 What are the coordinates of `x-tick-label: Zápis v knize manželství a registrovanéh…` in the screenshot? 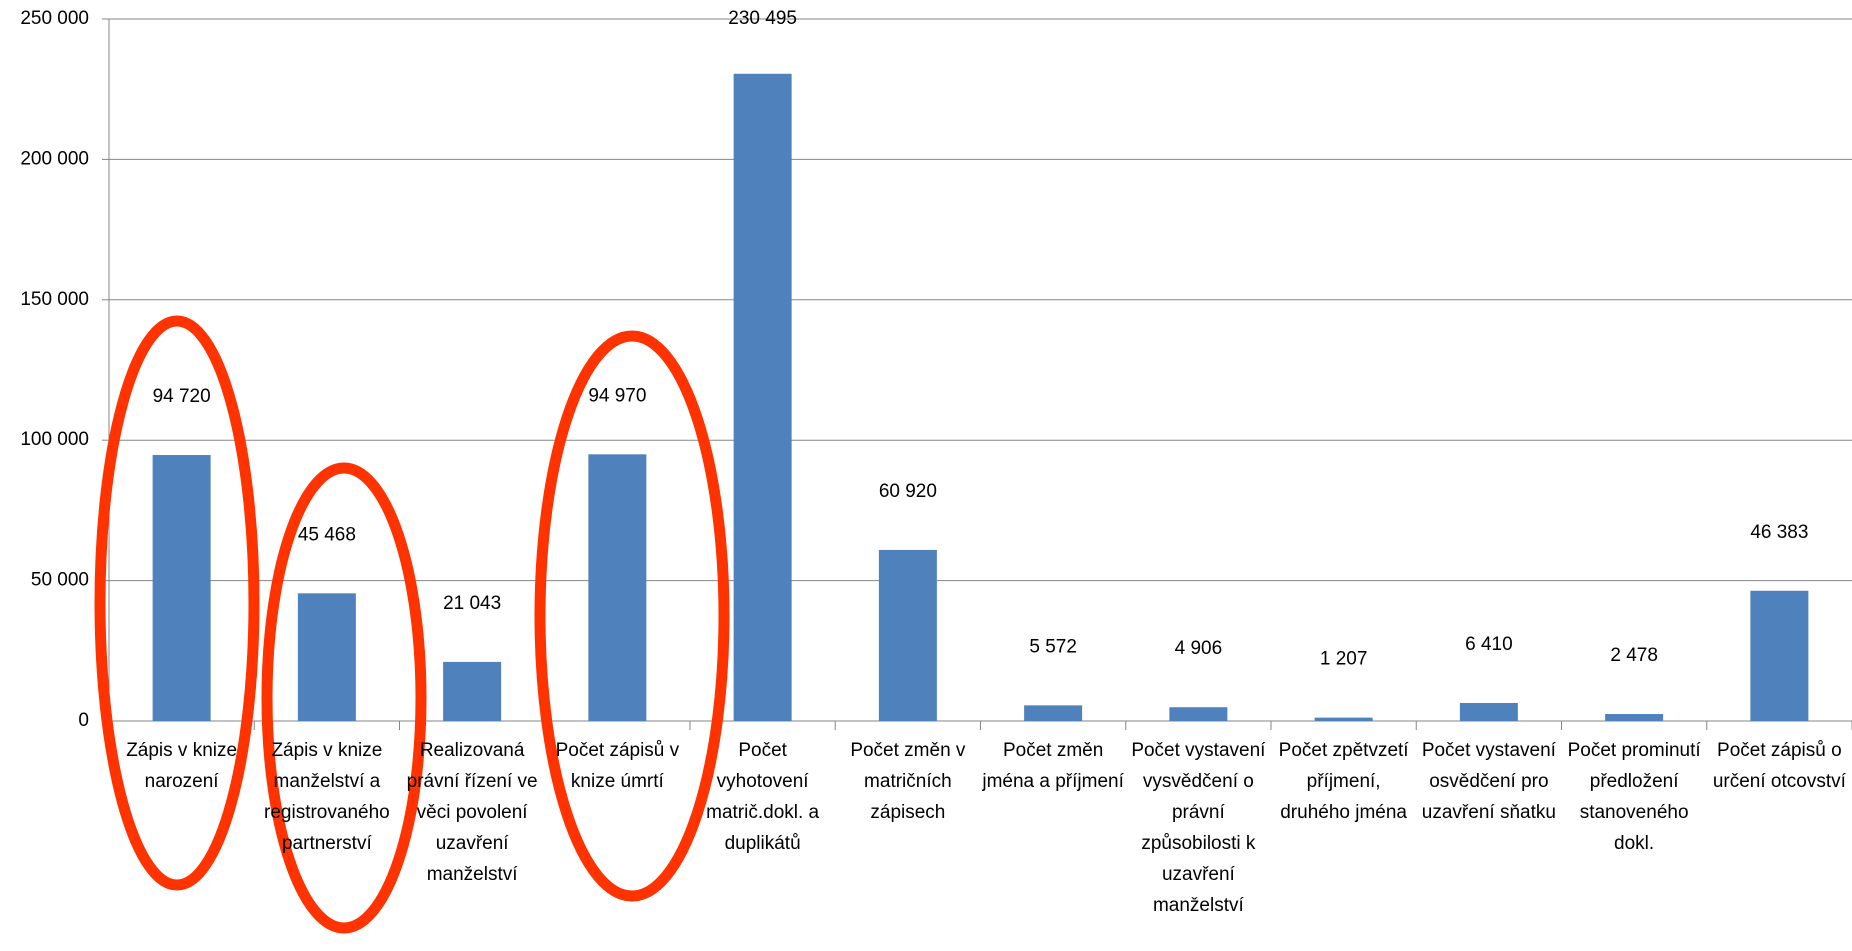 It's located at (327, 797).